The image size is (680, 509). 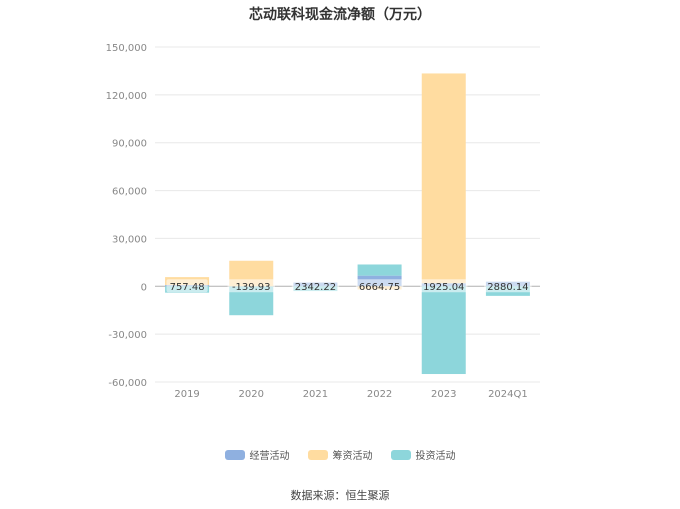 What do you see at coordinates (340, 15) in the screenshot?
I see `chart-title: 芯动联科现金流净额（万元）` at bounding box center [340, 15].